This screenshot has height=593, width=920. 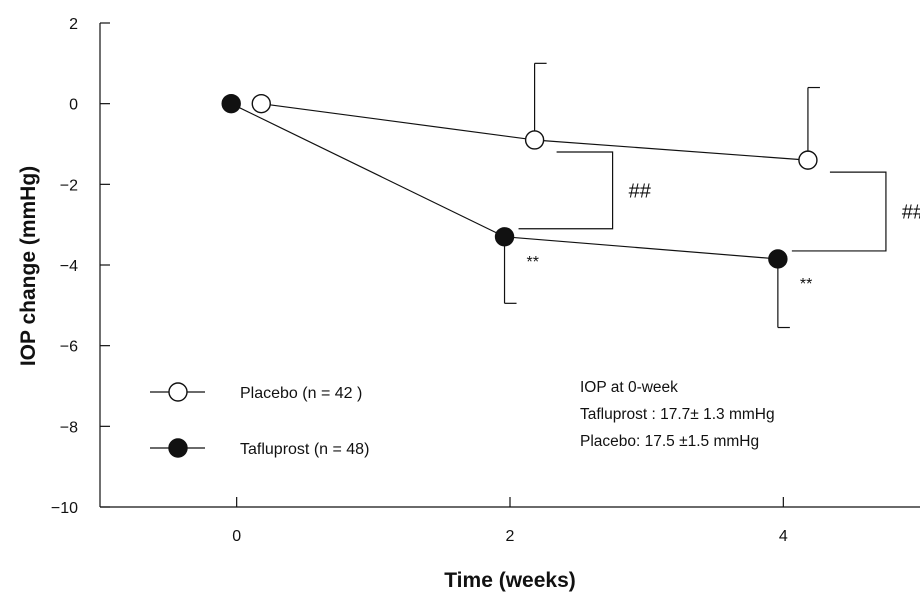 I want to click on x-tick-label: 0, so click(x=236, y=536).